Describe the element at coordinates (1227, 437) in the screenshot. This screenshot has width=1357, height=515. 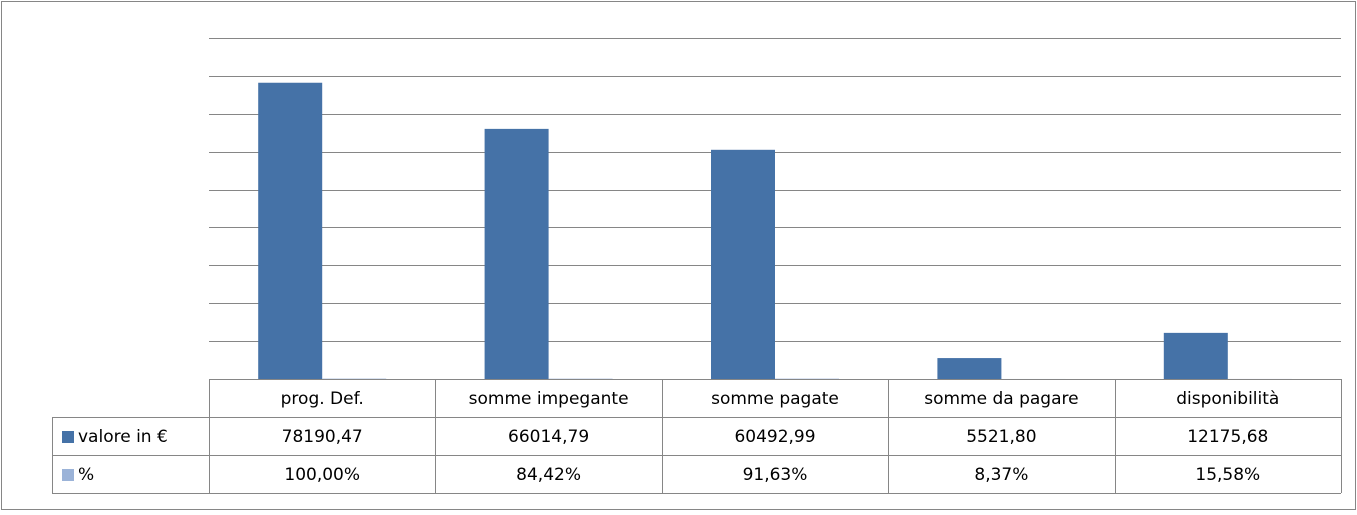
I see `data-label: 12175,68` at that location.